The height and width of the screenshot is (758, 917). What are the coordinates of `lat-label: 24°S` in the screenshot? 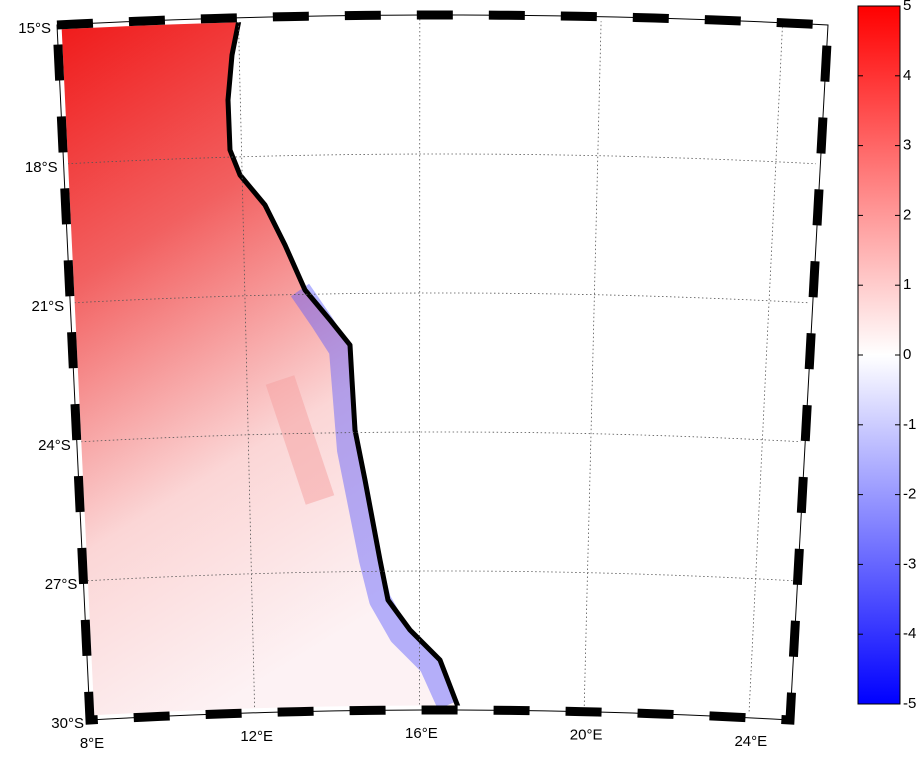 It's located at (54, 445).